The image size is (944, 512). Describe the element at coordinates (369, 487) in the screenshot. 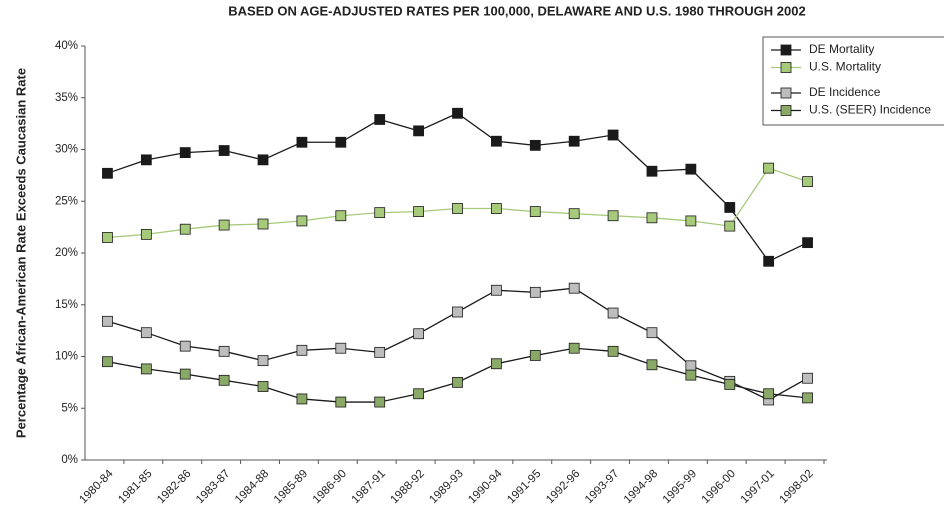

I see `x-tick-label: 1987-91` at that location.